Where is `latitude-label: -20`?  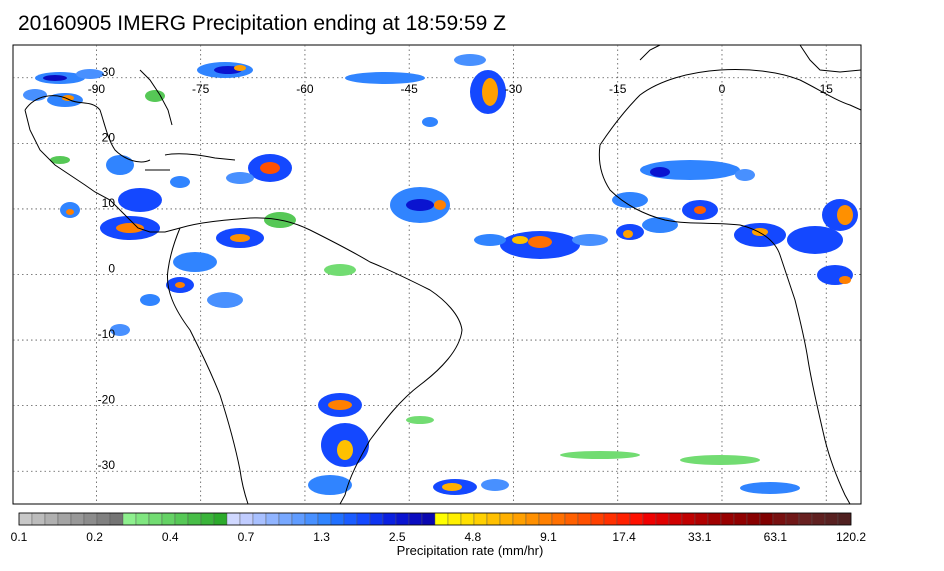 latitude-label: -20 is located at coordinates (107, 400).